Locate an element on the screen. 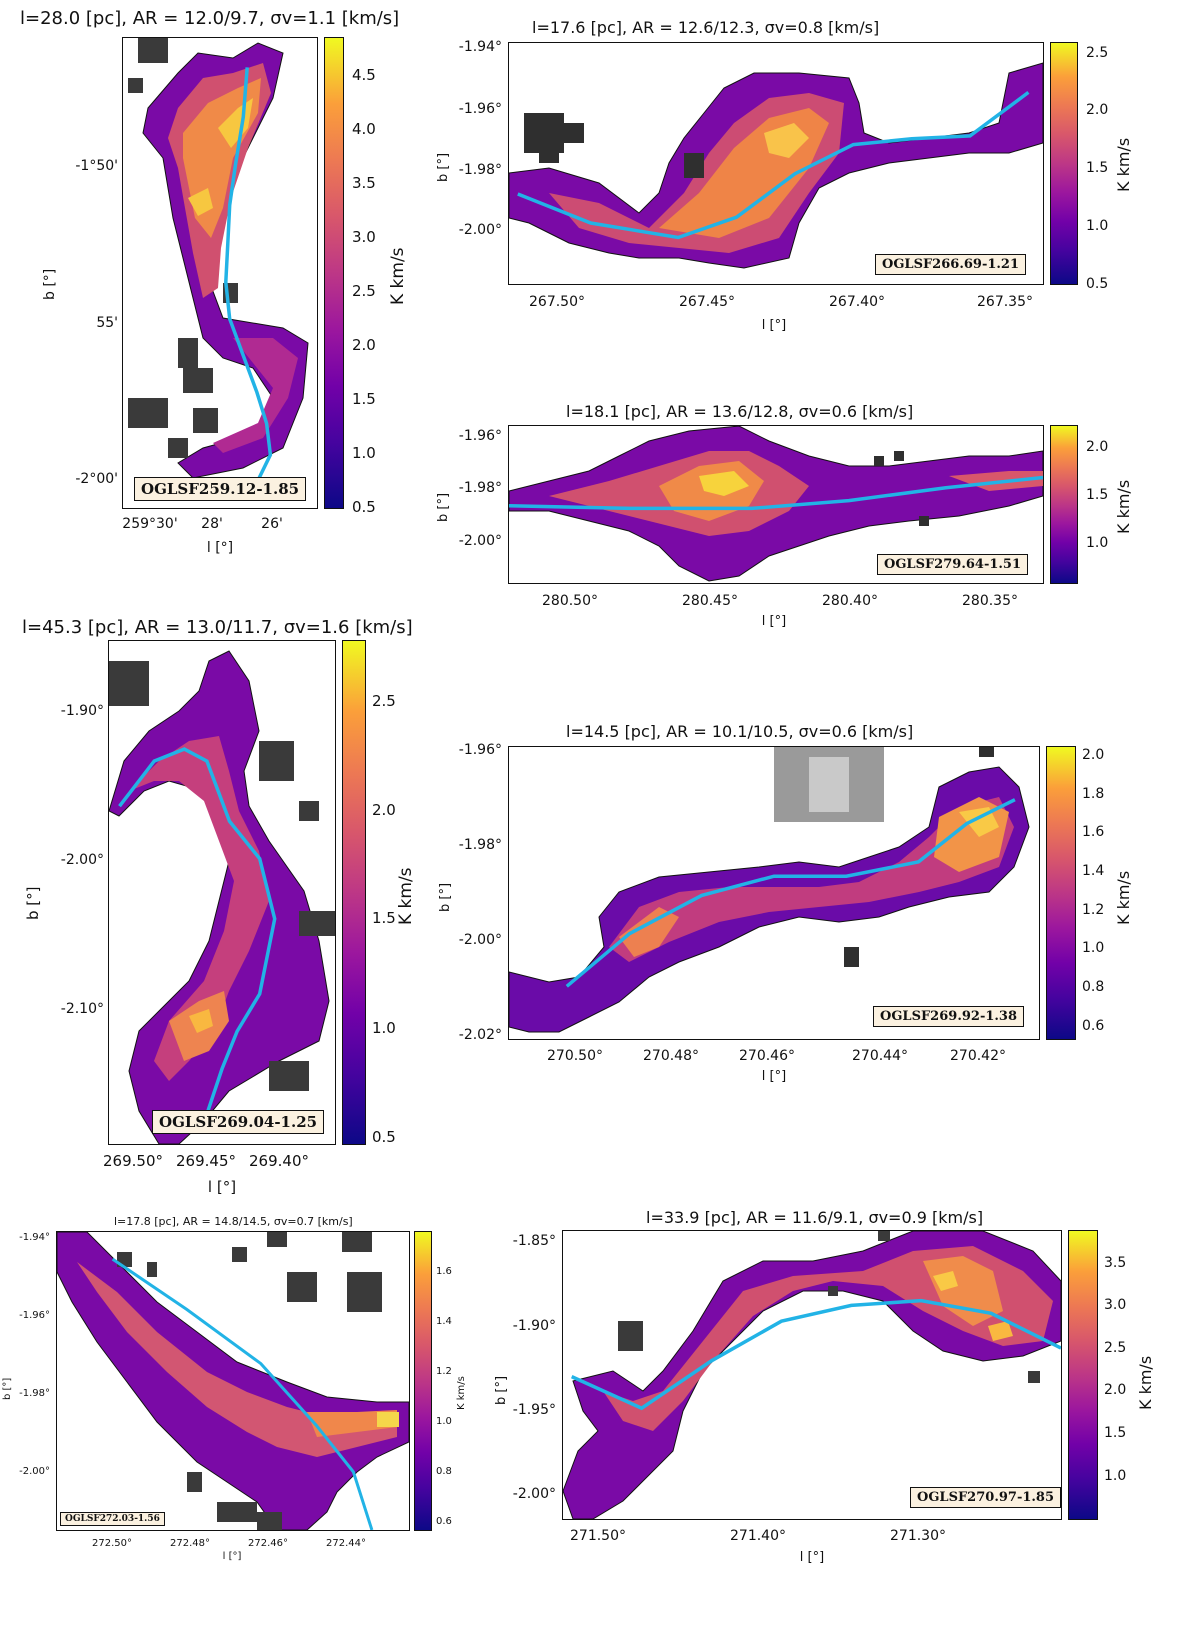 The image size is (1200, 1626). x-tick-label: 280.45° is located at coordinates (710, 601).